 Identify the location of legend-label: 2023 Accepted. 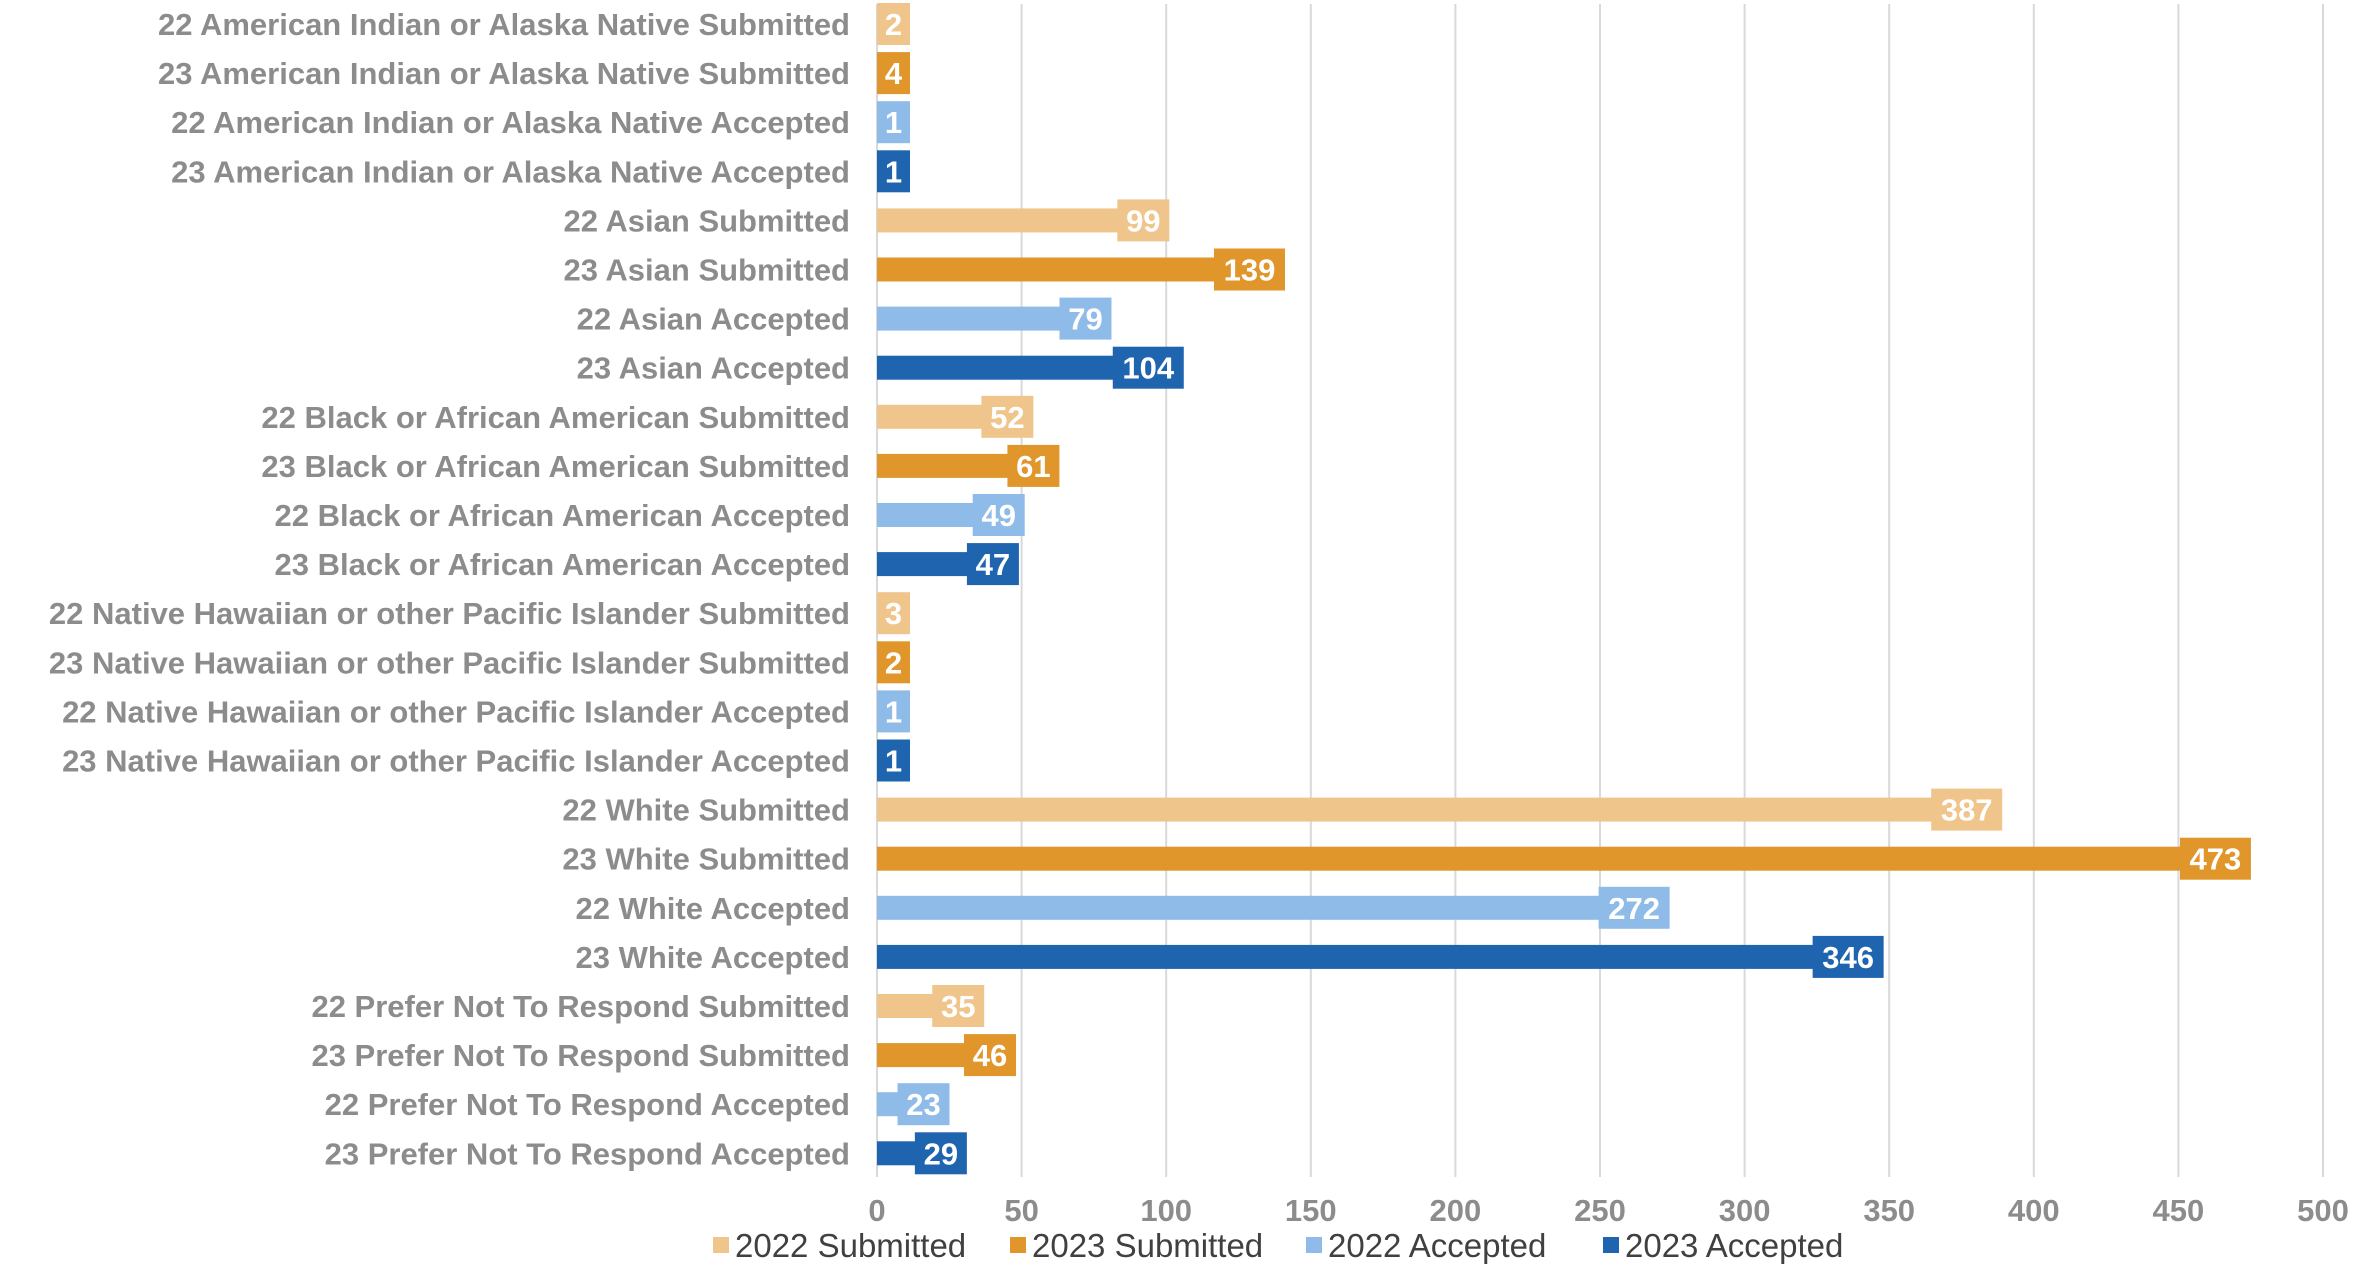
(1734, 1245).